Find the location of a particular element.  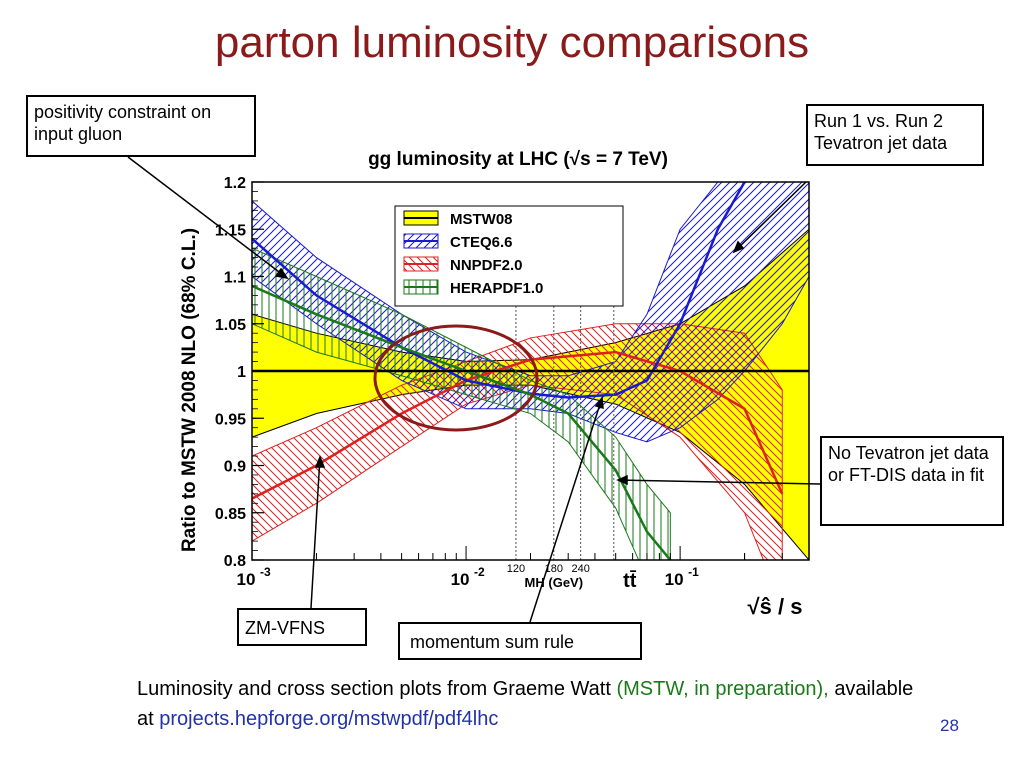

arrow-positivity is located at coordinates (207, 217).